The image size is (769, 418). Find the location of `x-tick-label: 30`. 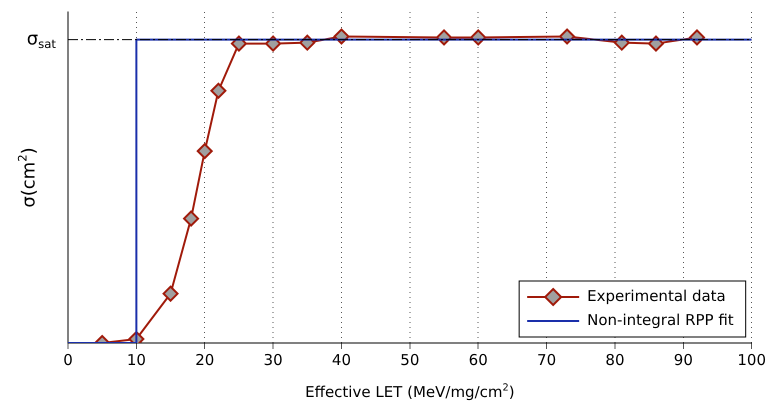

x-tick-label: 30 is located at coordinates (273, 359).